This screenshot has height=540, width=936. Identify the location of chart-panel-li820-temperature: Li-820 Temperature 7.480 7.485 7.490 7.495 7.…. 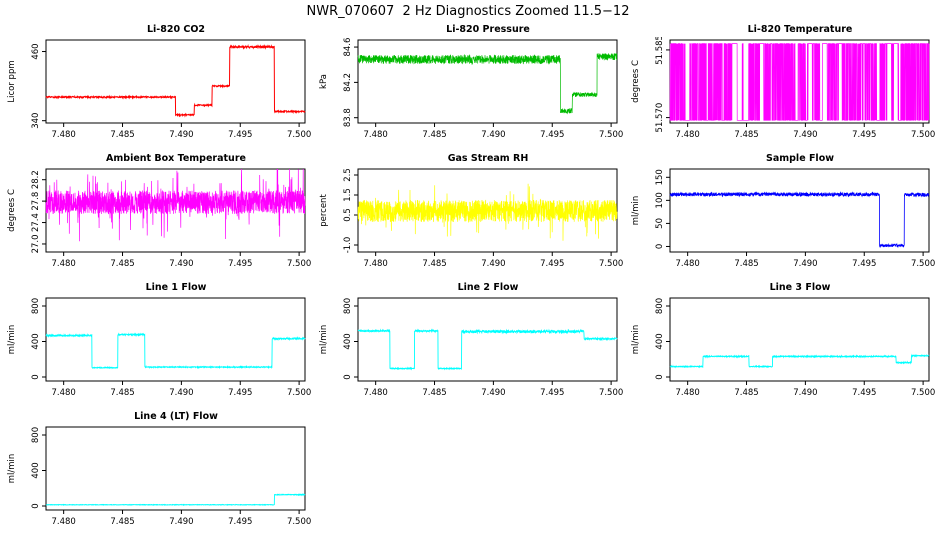
(780, 86).